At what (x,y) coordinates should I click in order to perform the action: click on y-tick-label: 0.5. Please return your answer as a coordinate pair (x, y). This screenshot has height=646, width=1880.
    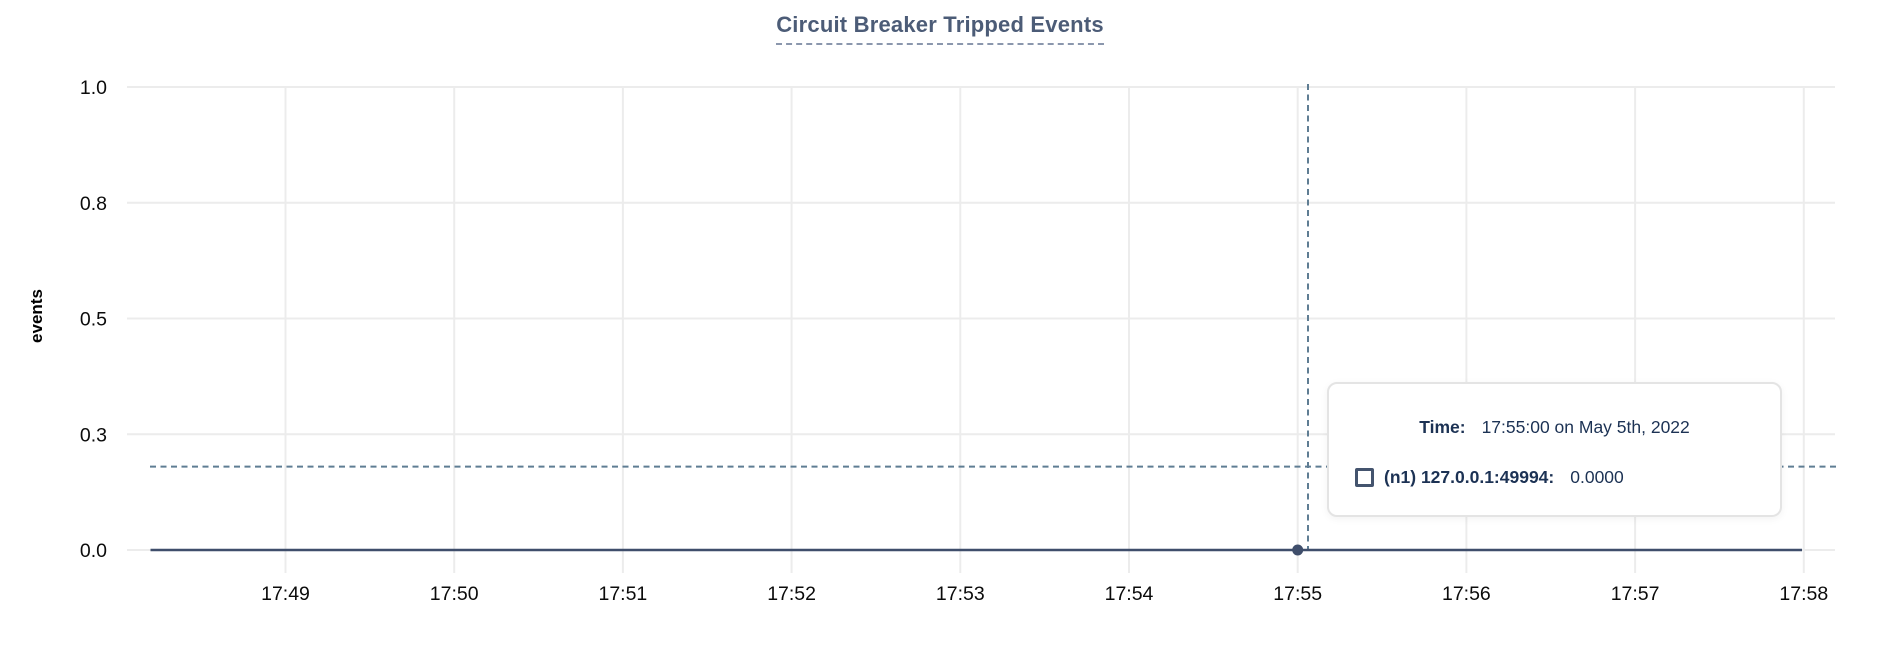
    Looking at the image, I should click on (93, 320).